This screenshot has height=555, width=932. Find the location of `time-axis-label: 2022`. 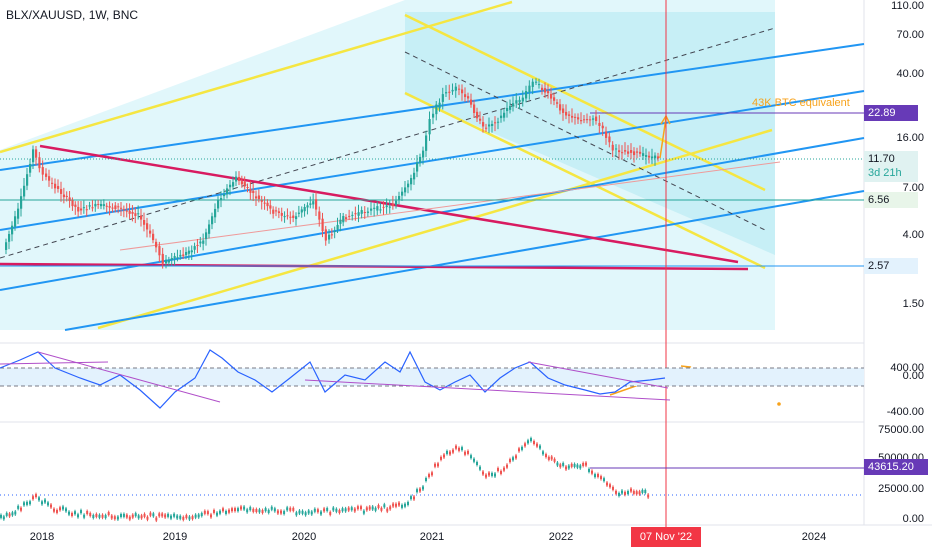

time-axis-label: 2022 is located at coordinates (561, 537).